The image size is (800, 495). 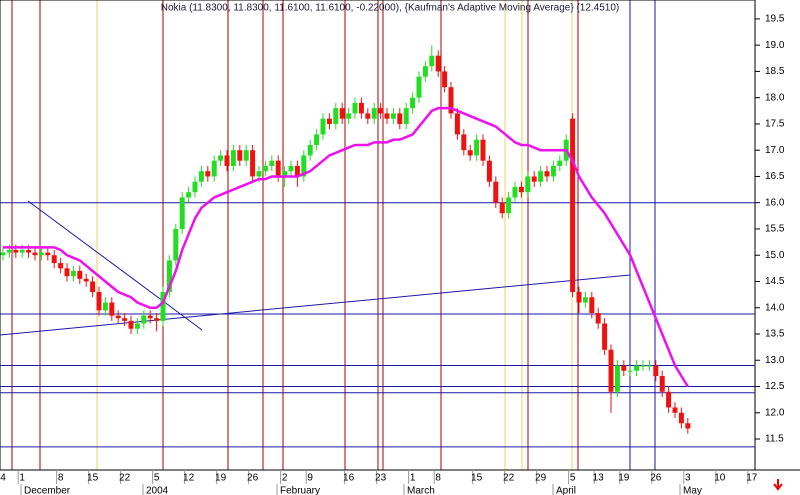 What do you see at coordinates (349, 478) in the screenshot?
I see `x-tick-label: 16` at bounding box center [349, 478].